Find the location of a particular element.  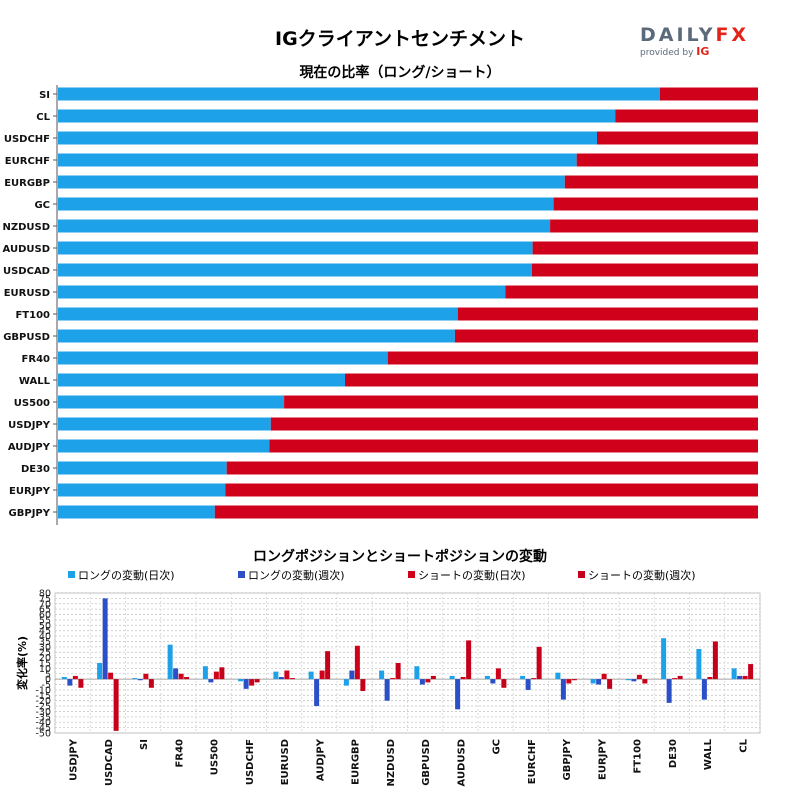

x-category-label: AUDJPY is located at coordinates (320, 759).